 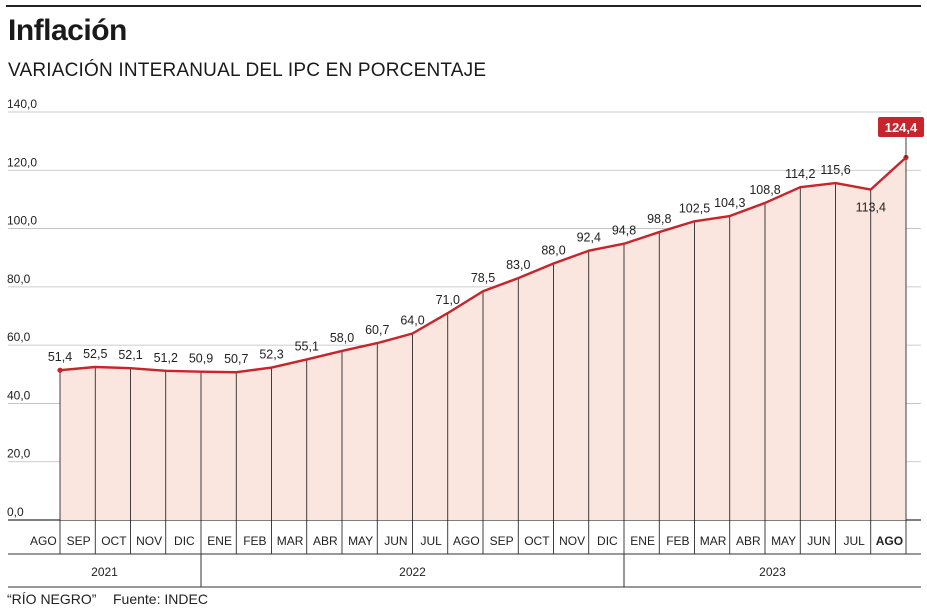 What do you see at coordinates (800, 174) in the screenshot?
I see `data-label: 114,2` at bounding box center [800, 174].